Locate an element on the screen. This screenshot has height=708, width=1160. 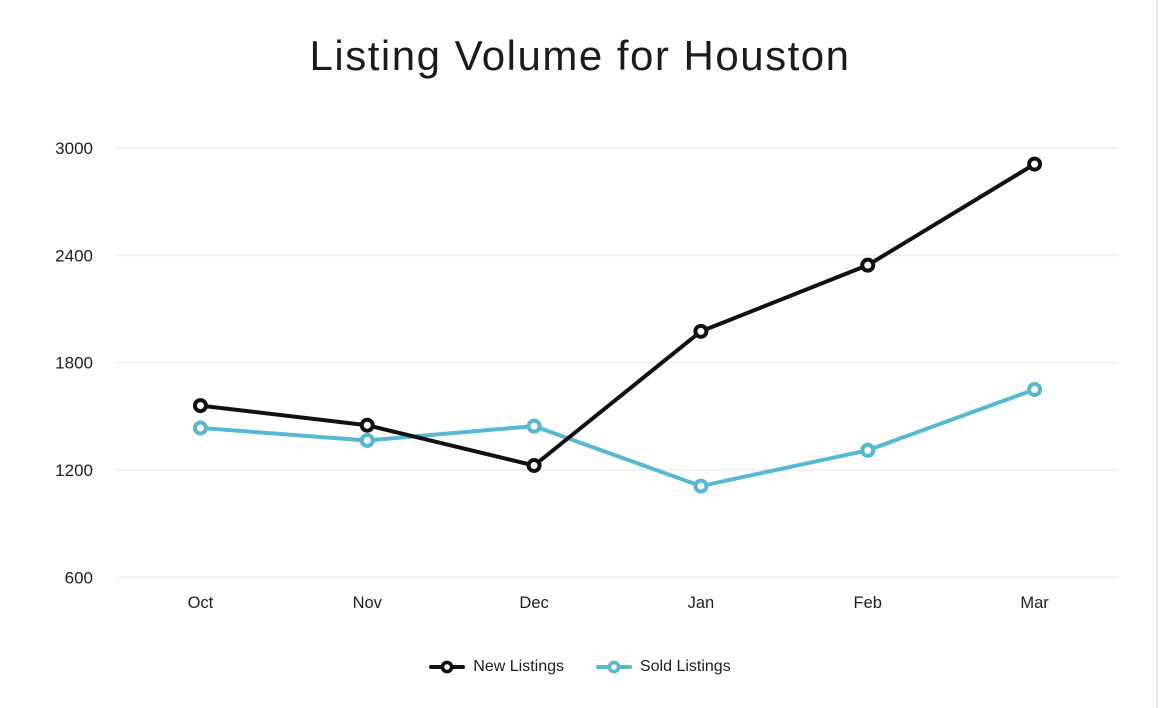
data-point-sold-listings-jan is located at coordinates (701, 486).